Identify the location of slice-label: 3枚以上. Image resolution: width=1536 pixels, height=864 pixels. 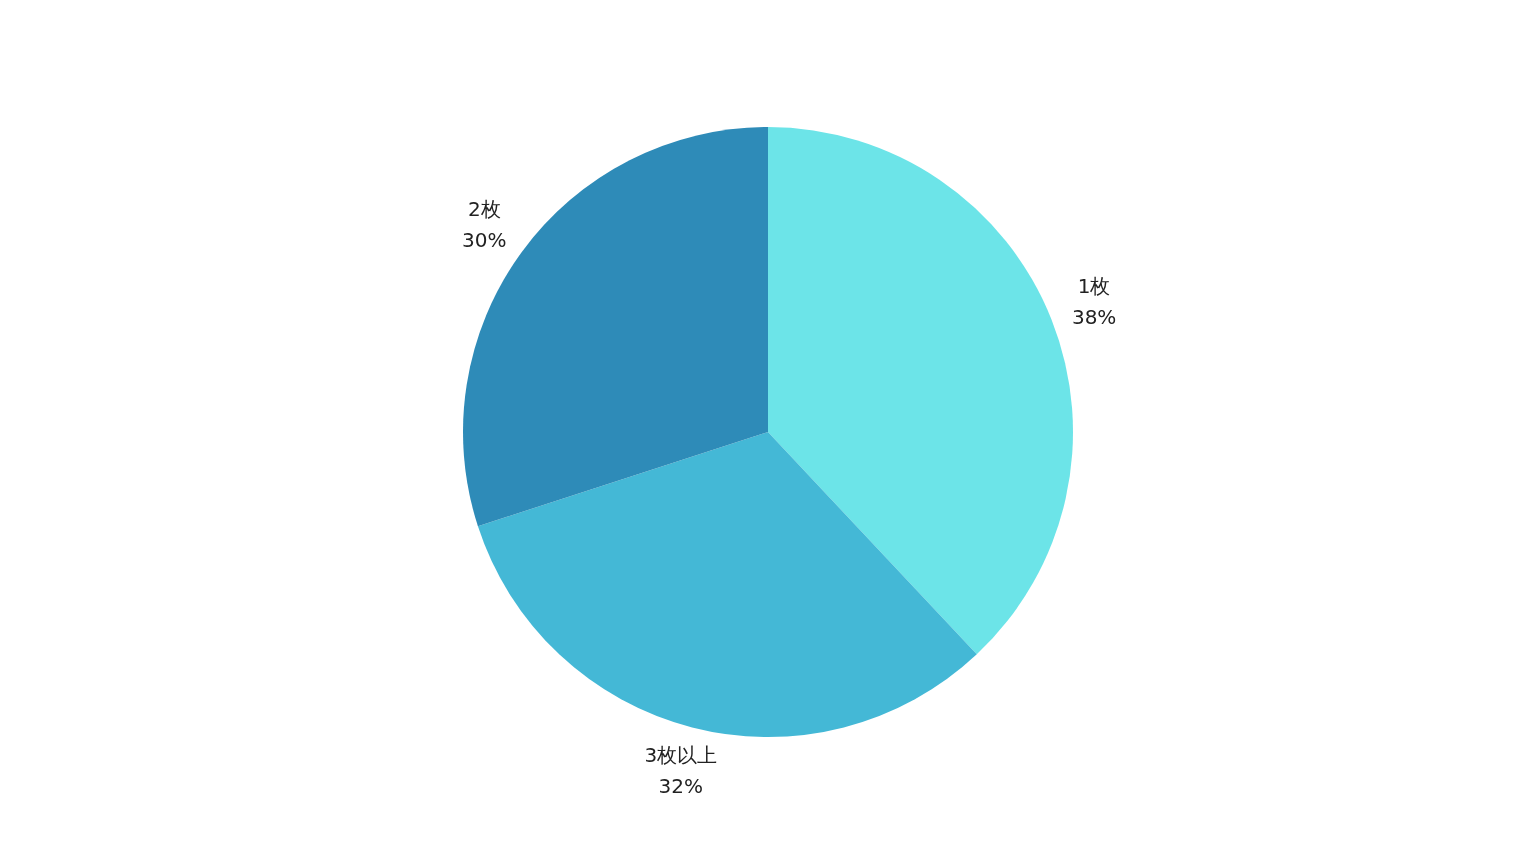
(681, 754).